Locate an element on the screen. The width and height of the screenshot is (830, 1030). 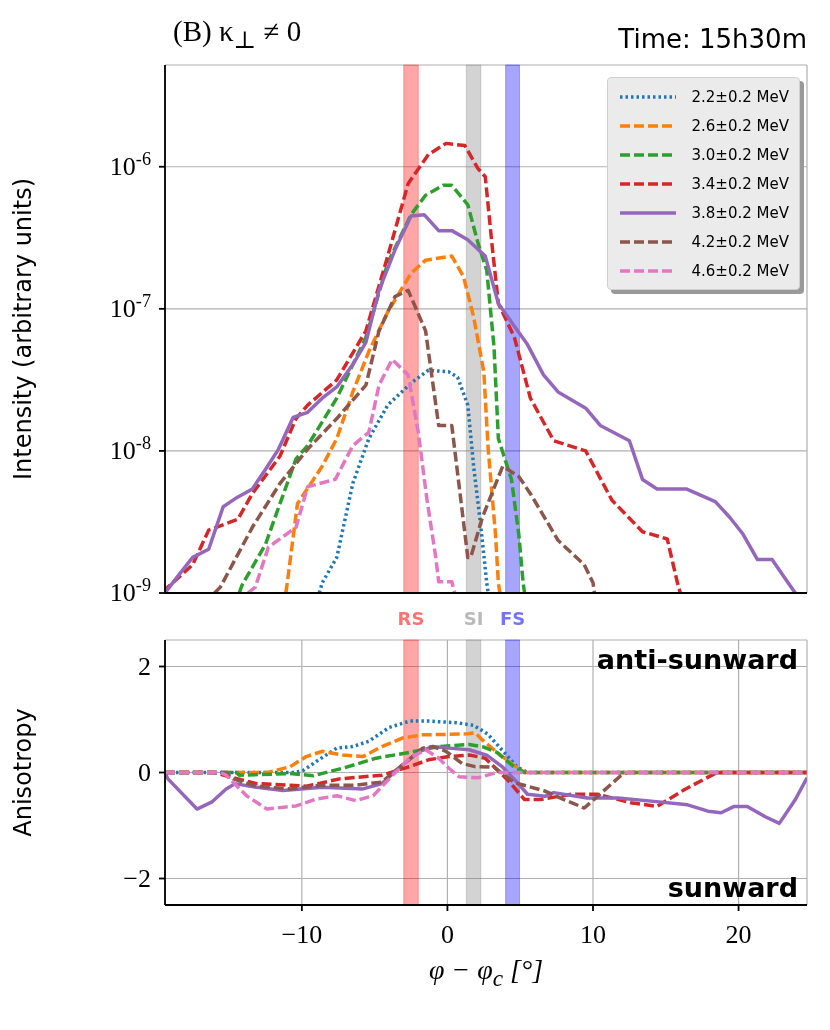
band-label: FS is located at coordinates (512, 618).